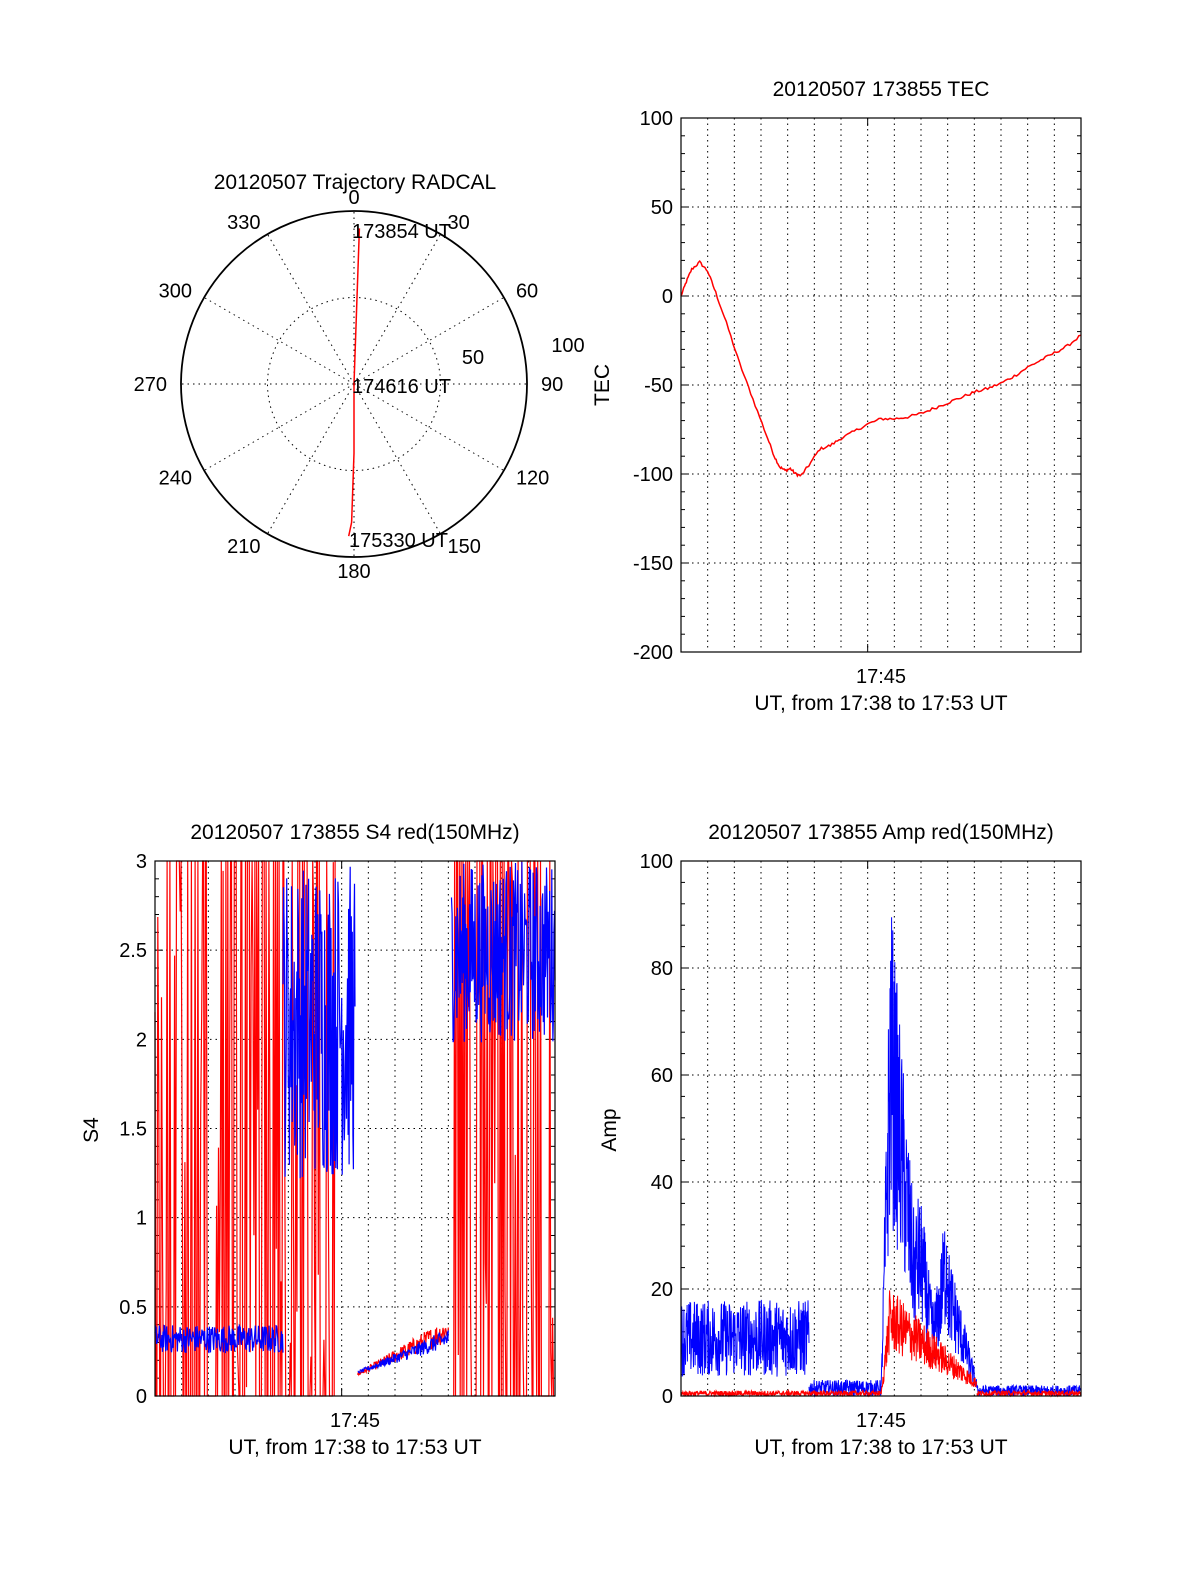 The image size is (1200, 1580). What do you see at coordinates (667, 1397) in the screenshot?
I see `amp-y-tick-label: 0` at bounding box center [667, 1397].